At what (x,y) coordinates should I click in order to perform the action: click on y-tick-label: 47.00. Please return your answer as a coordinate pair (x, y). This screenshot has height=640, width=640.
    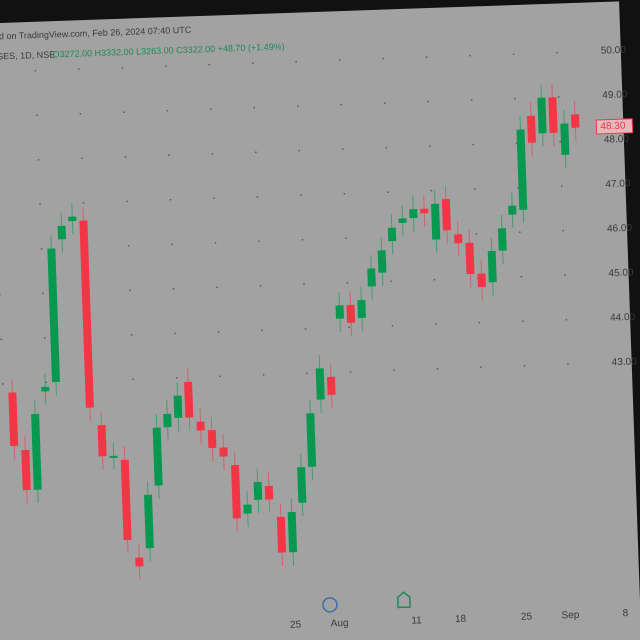
    Looking at the image, I should click on (618, 184).